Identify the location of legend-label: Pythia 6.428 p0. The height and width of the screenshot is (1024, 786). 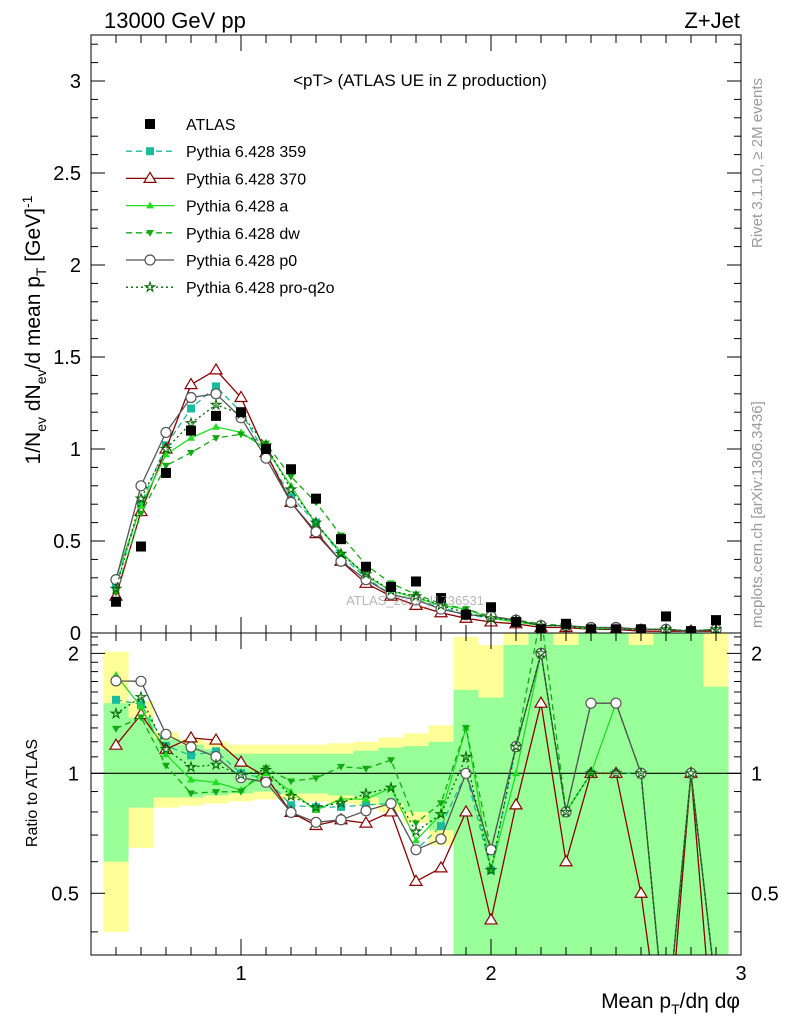
(241, 261).